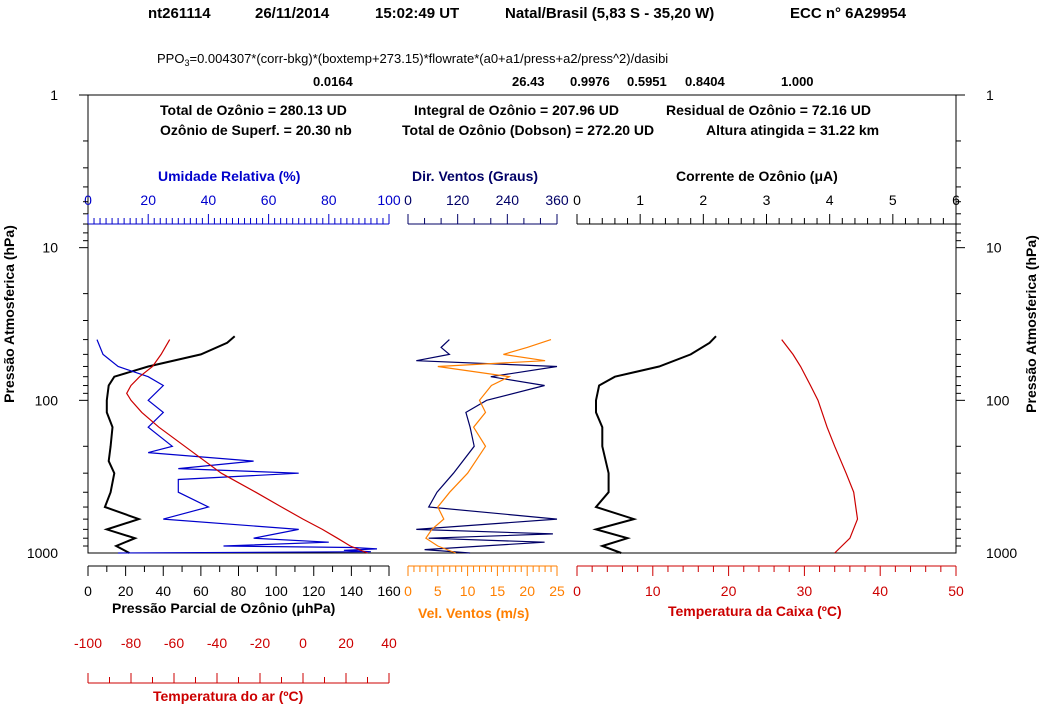 This screenshot has width=1041, height=707. What do you see at coordinates (498, 591) in the screenshot?
I see `wind_speed-tick-label: 15` at bounding box center [498, 591].